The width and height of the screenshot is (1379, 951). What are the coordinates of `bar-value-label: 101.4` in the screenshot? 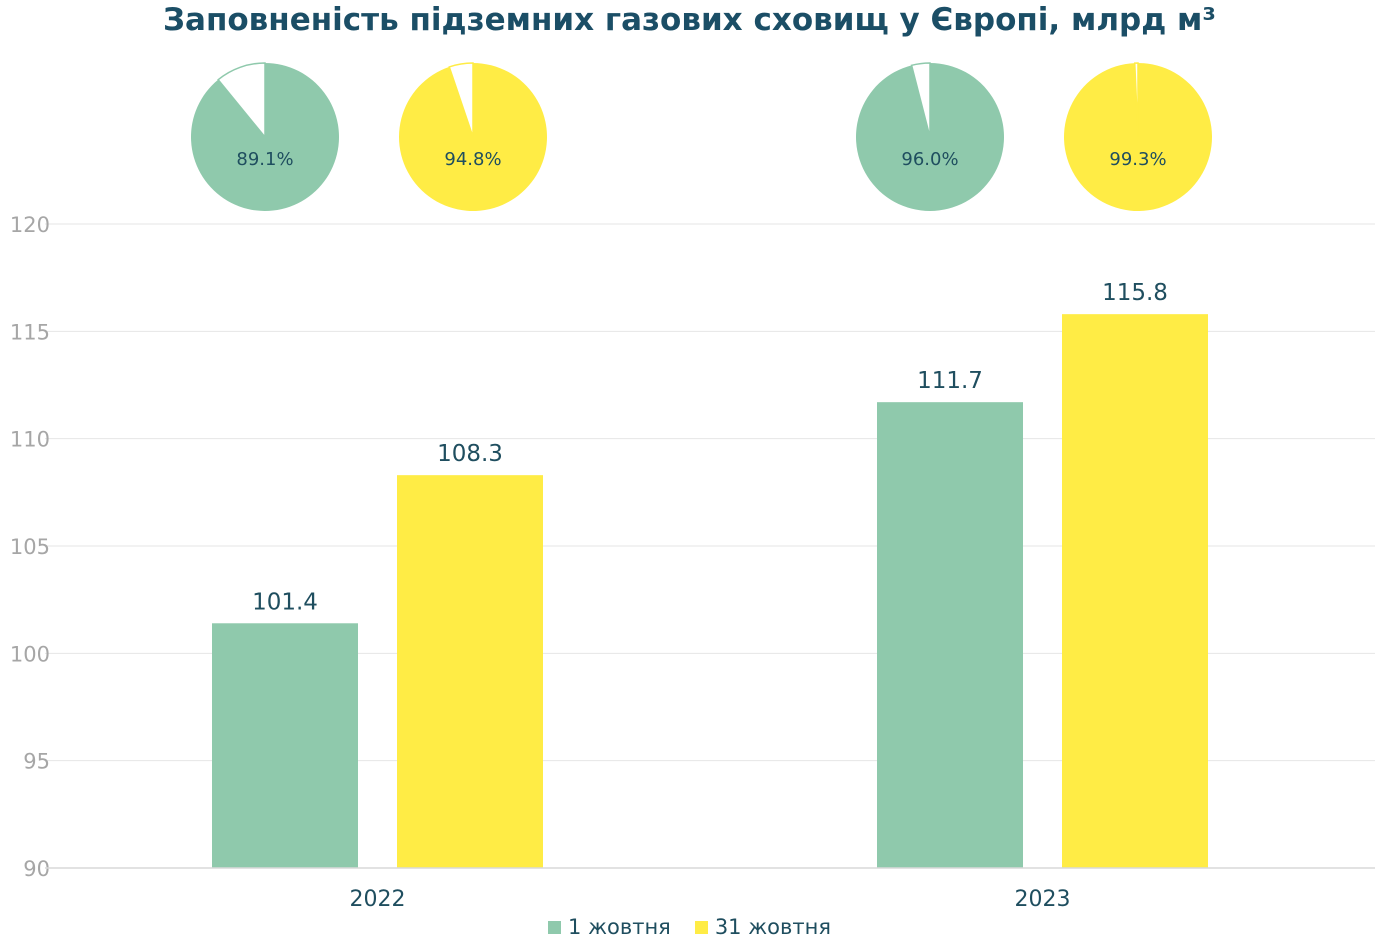 It's located at (285, 602).